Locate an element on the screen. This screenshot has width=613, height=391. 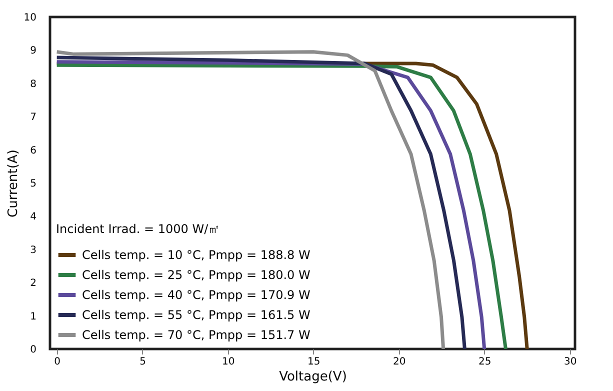
legend-label: Cells temp. = 70 °C, Pmpp = 151.7 W is located at coordinates (196, 335).